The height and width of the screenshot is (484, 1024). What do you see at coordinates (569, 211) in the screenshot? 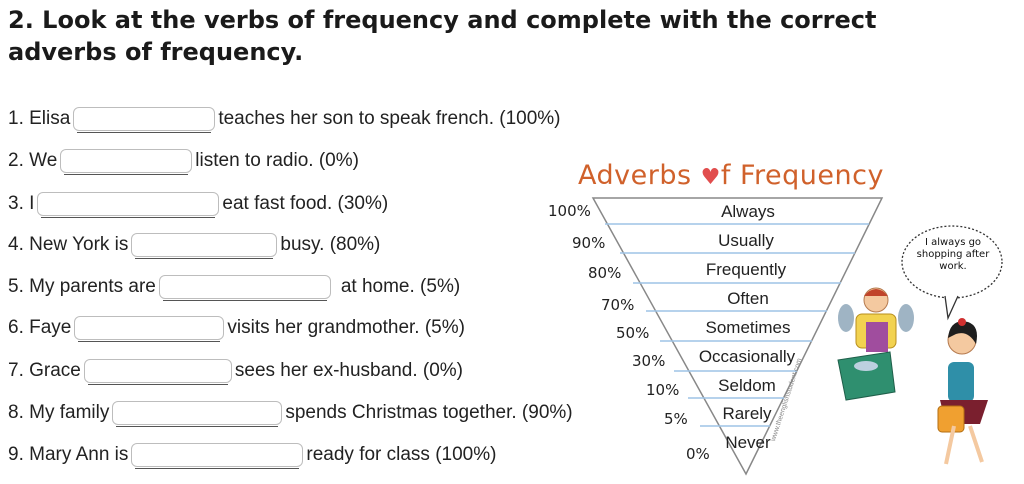
I see `pct-label: 100%` at bounding box center [569, 211].